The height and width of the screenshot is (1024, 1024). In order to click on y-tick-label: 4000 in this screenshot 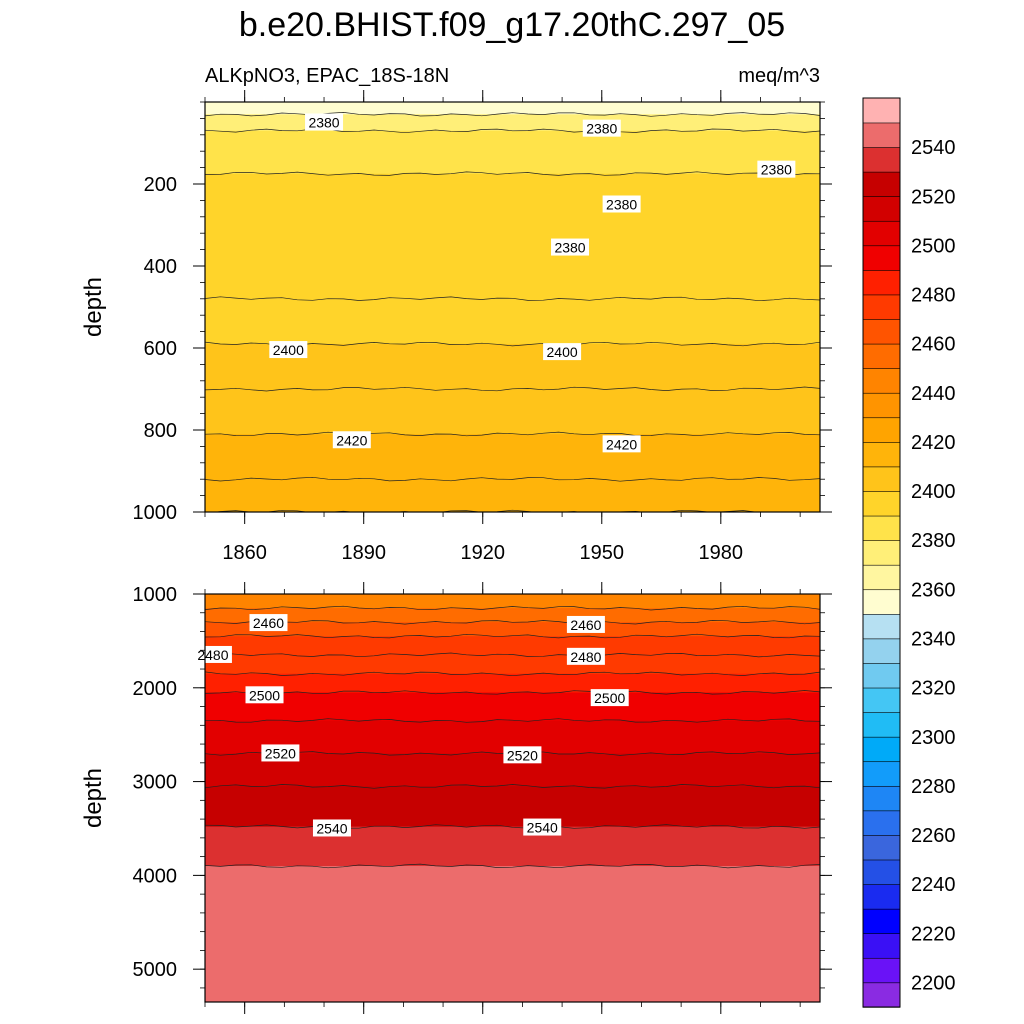, I will do `click(155, 876)`.